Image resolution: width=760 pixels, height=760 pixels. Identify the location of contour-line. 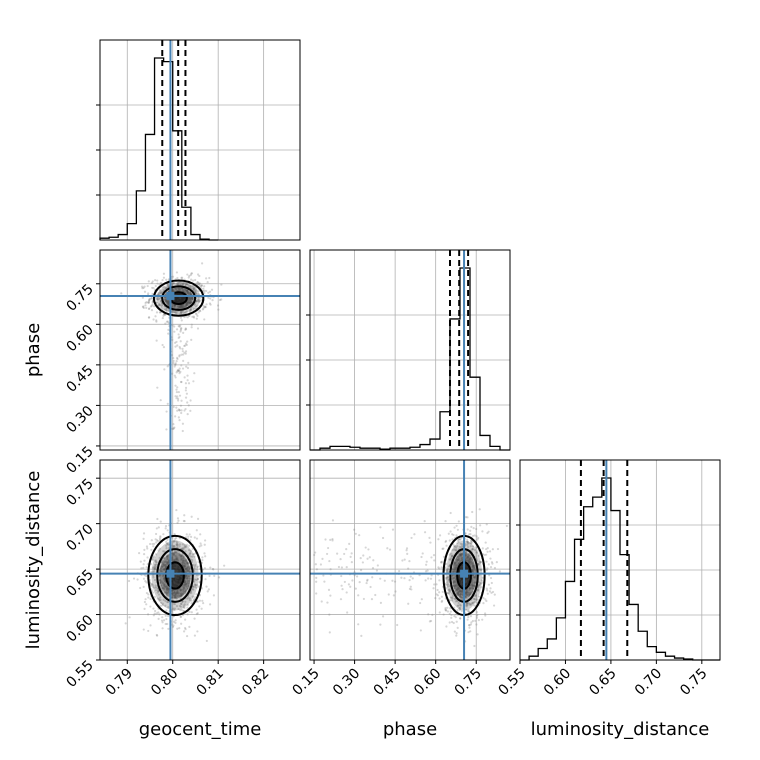
(178, 298).